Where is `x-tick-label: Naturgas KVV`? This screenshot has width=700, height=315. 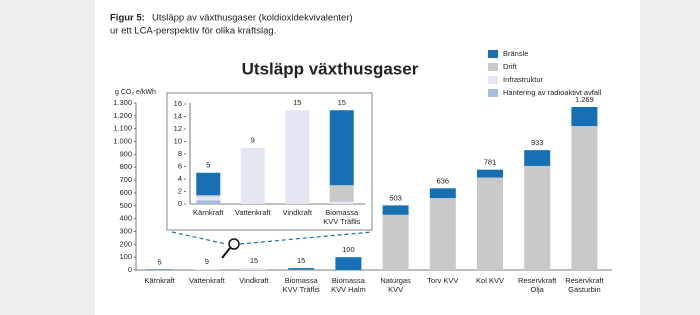 x-tick-label: Naturgas KVV is located at coordinates (395, 285).